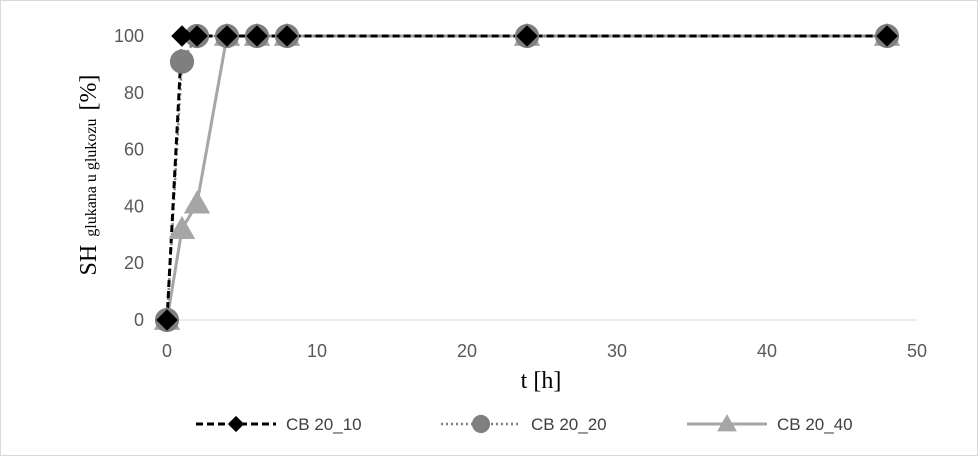 The height and width of the screenshot is (456, 978). What do you see at coordinates (134, 263) in the screenshot?
I see `y-tick-label: 20` at bounding box center [134, 263].